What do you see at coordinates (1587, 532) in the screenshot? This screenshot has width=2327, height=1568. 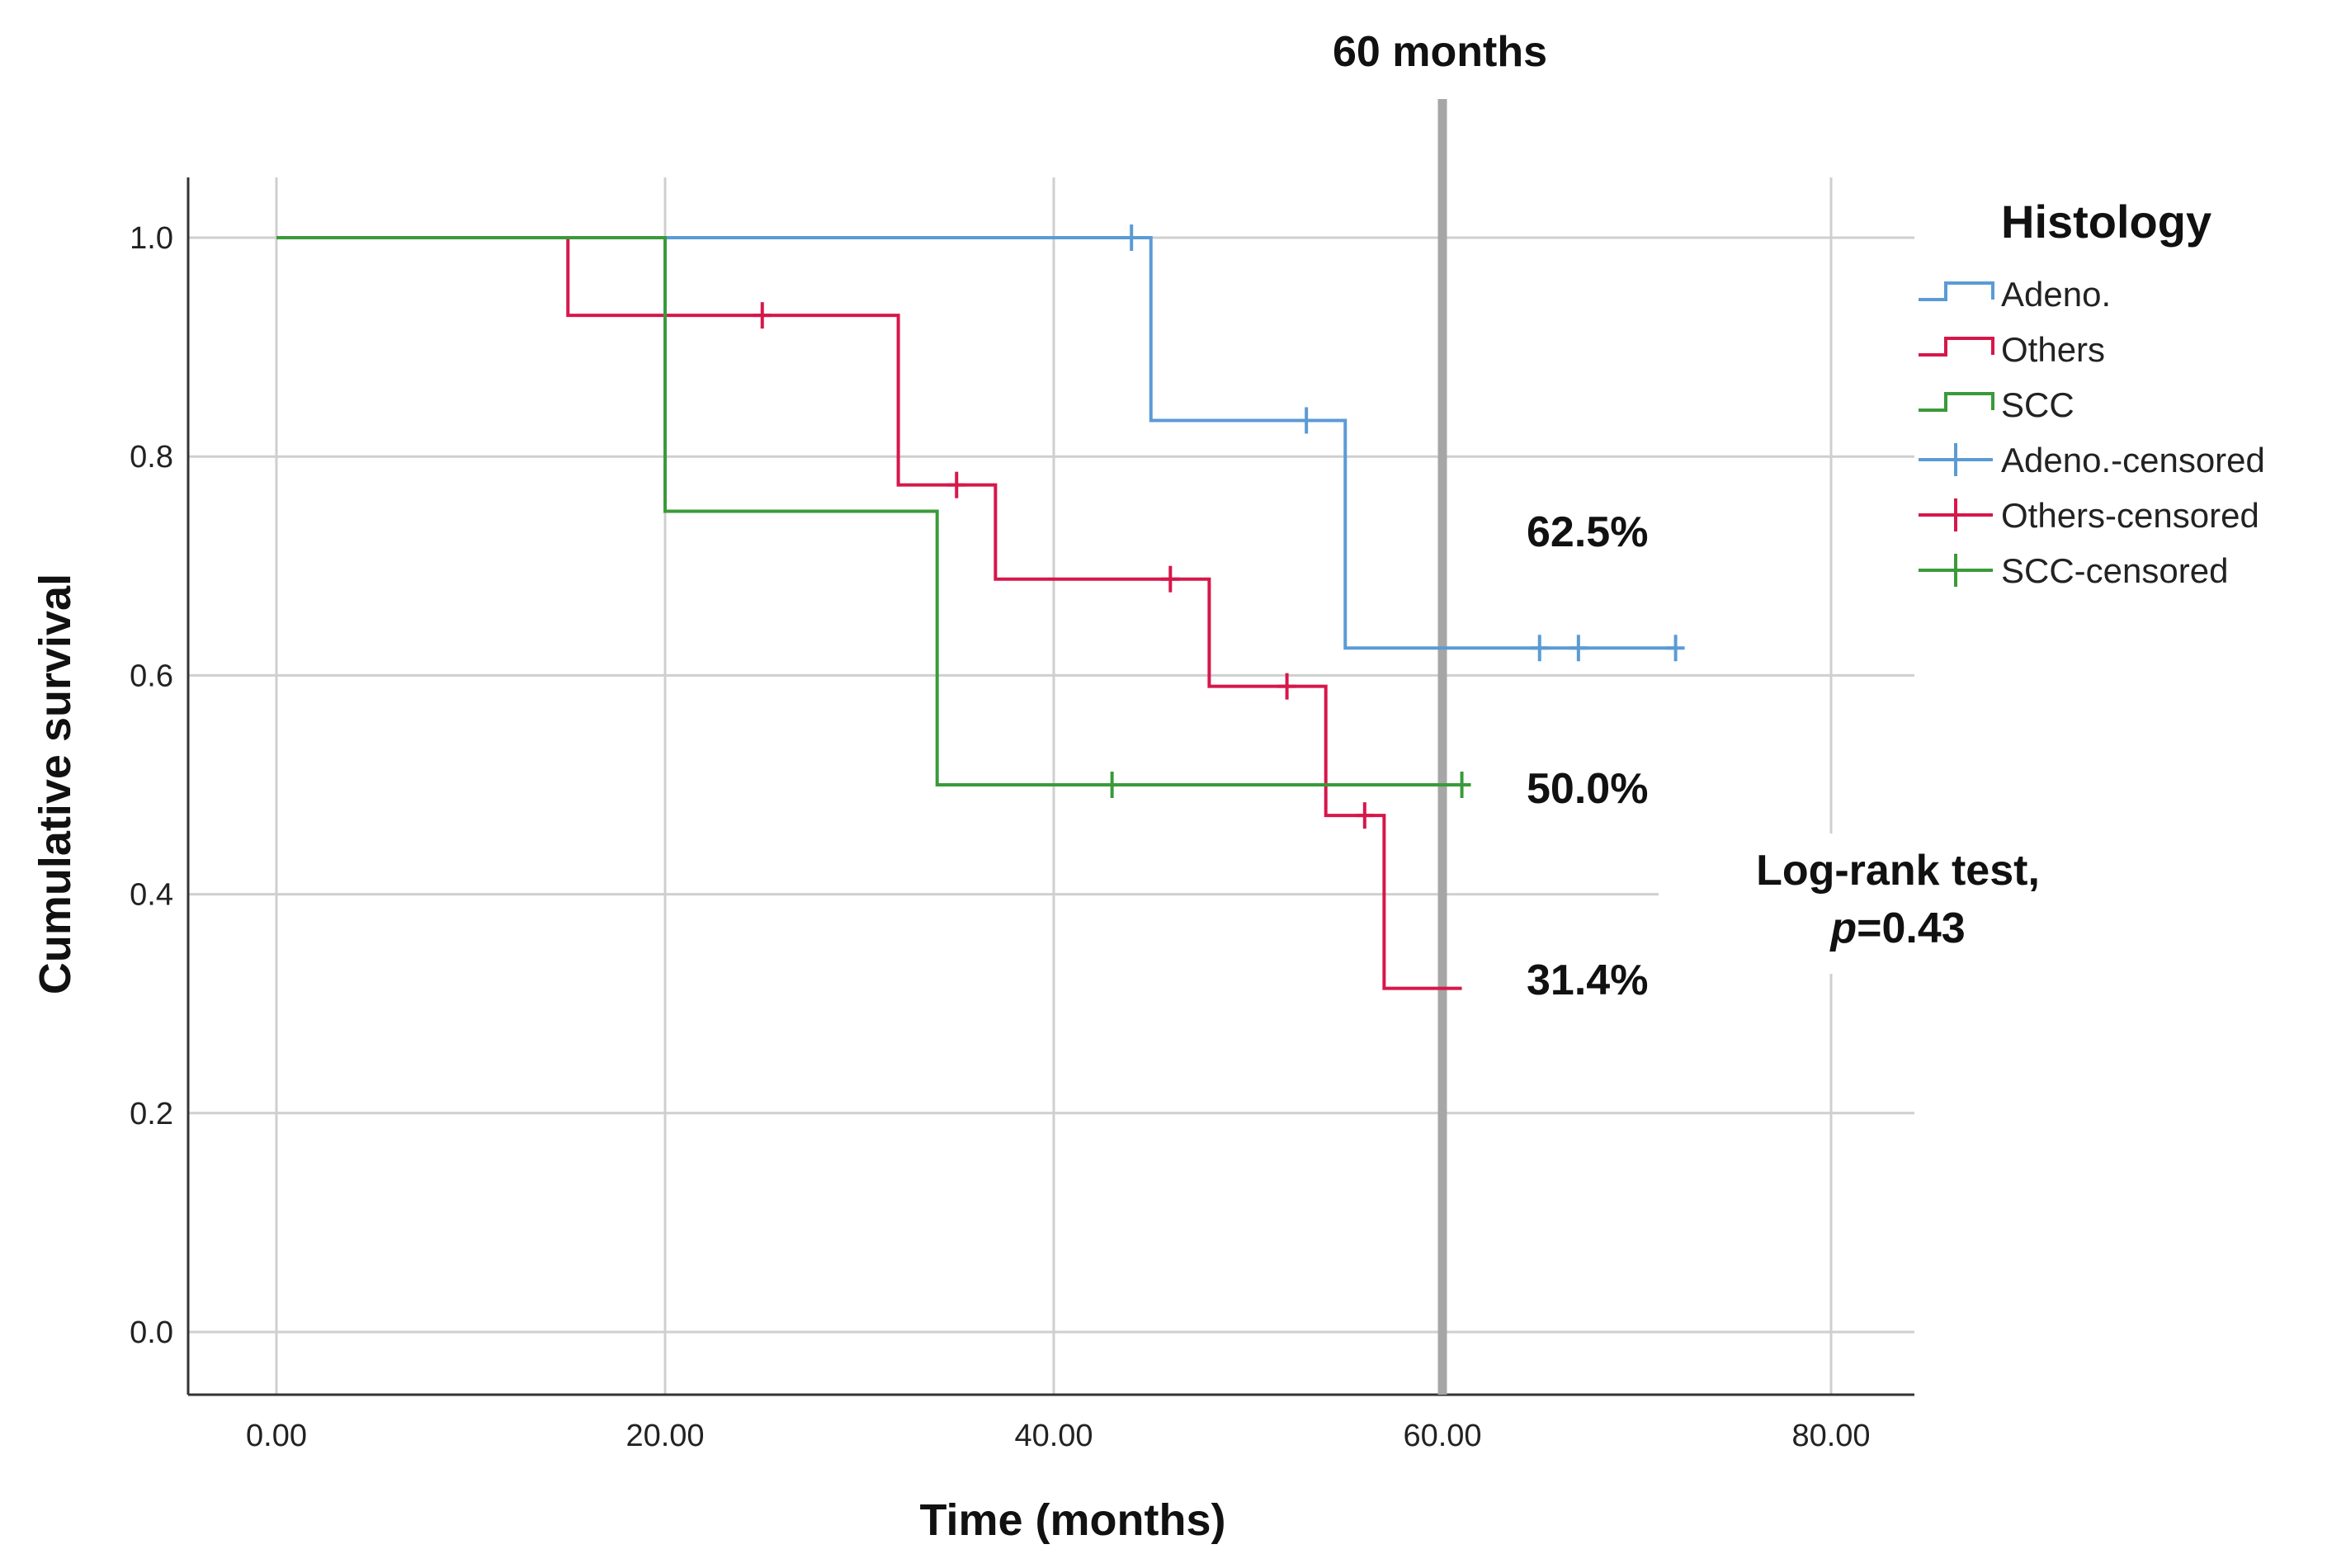 I see `annotation-adeno-rate: 62.5%` at bounding box center [1587, 532].